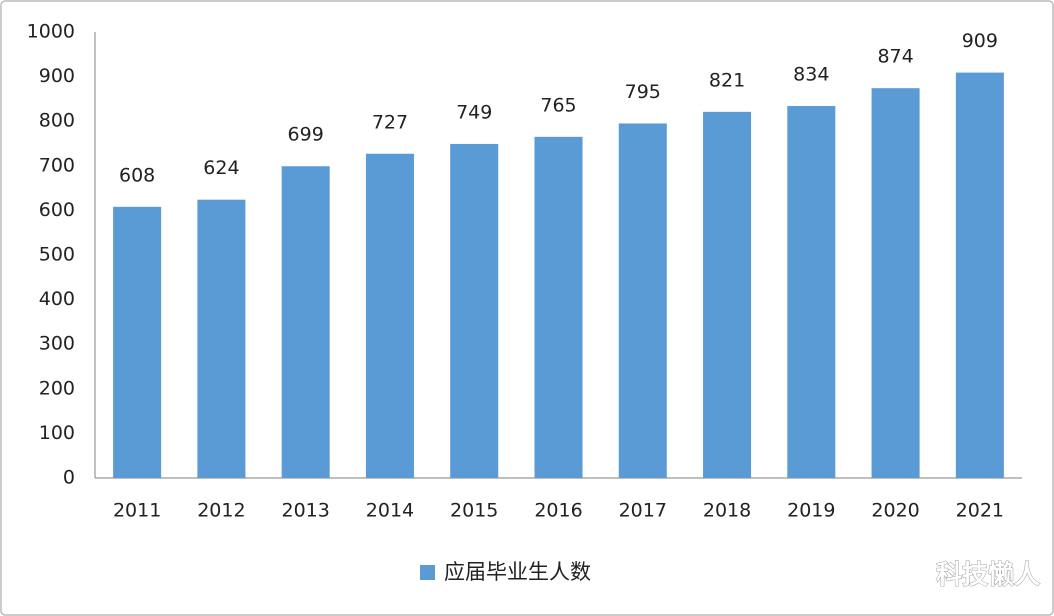  I want to click on x-tick-label: 2021, so click(980, 511).